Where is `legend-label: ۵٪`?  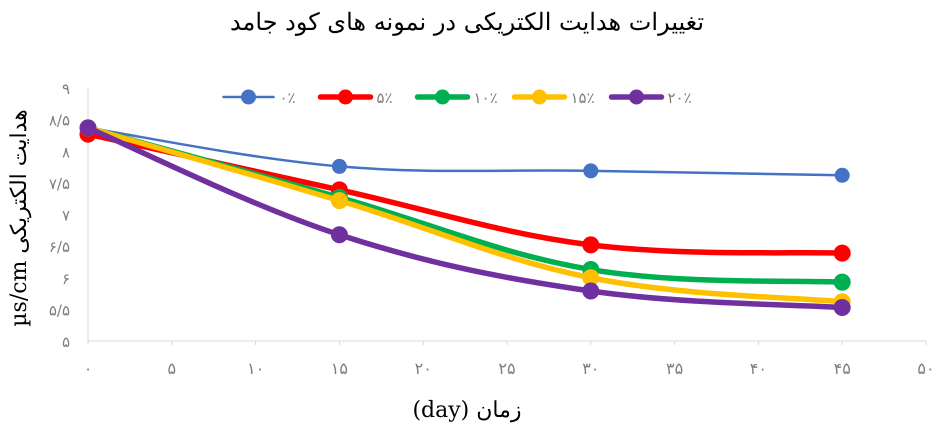
legend-label: ۵٪ is located at coordinates (385, 98).